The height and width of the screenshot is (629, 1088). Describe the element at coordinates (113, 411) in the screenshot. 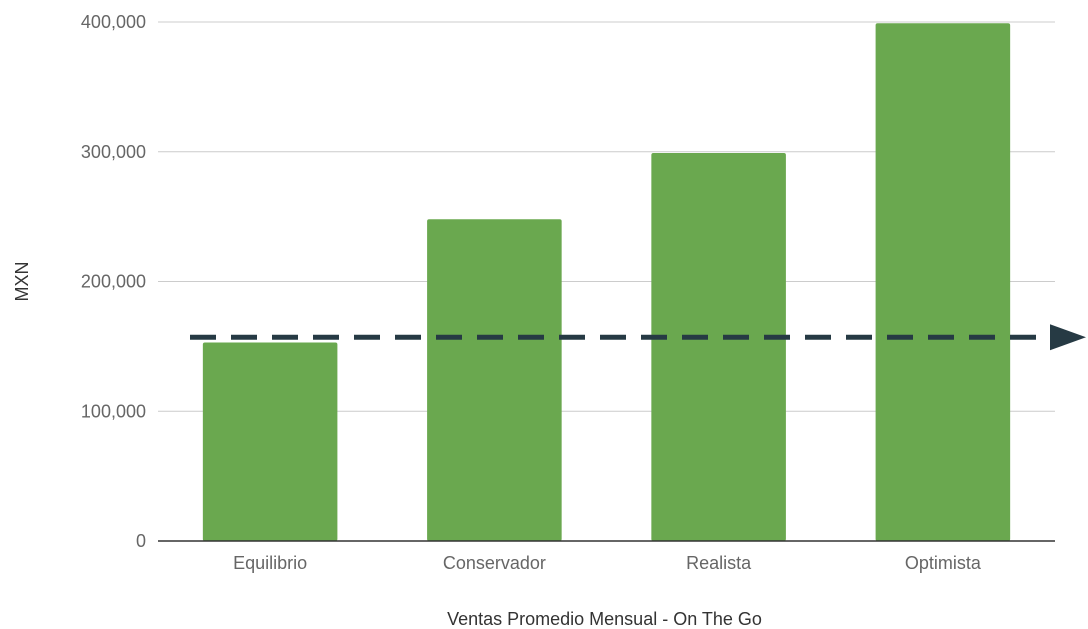

I see `y-tick-label: 100,000` at that location.